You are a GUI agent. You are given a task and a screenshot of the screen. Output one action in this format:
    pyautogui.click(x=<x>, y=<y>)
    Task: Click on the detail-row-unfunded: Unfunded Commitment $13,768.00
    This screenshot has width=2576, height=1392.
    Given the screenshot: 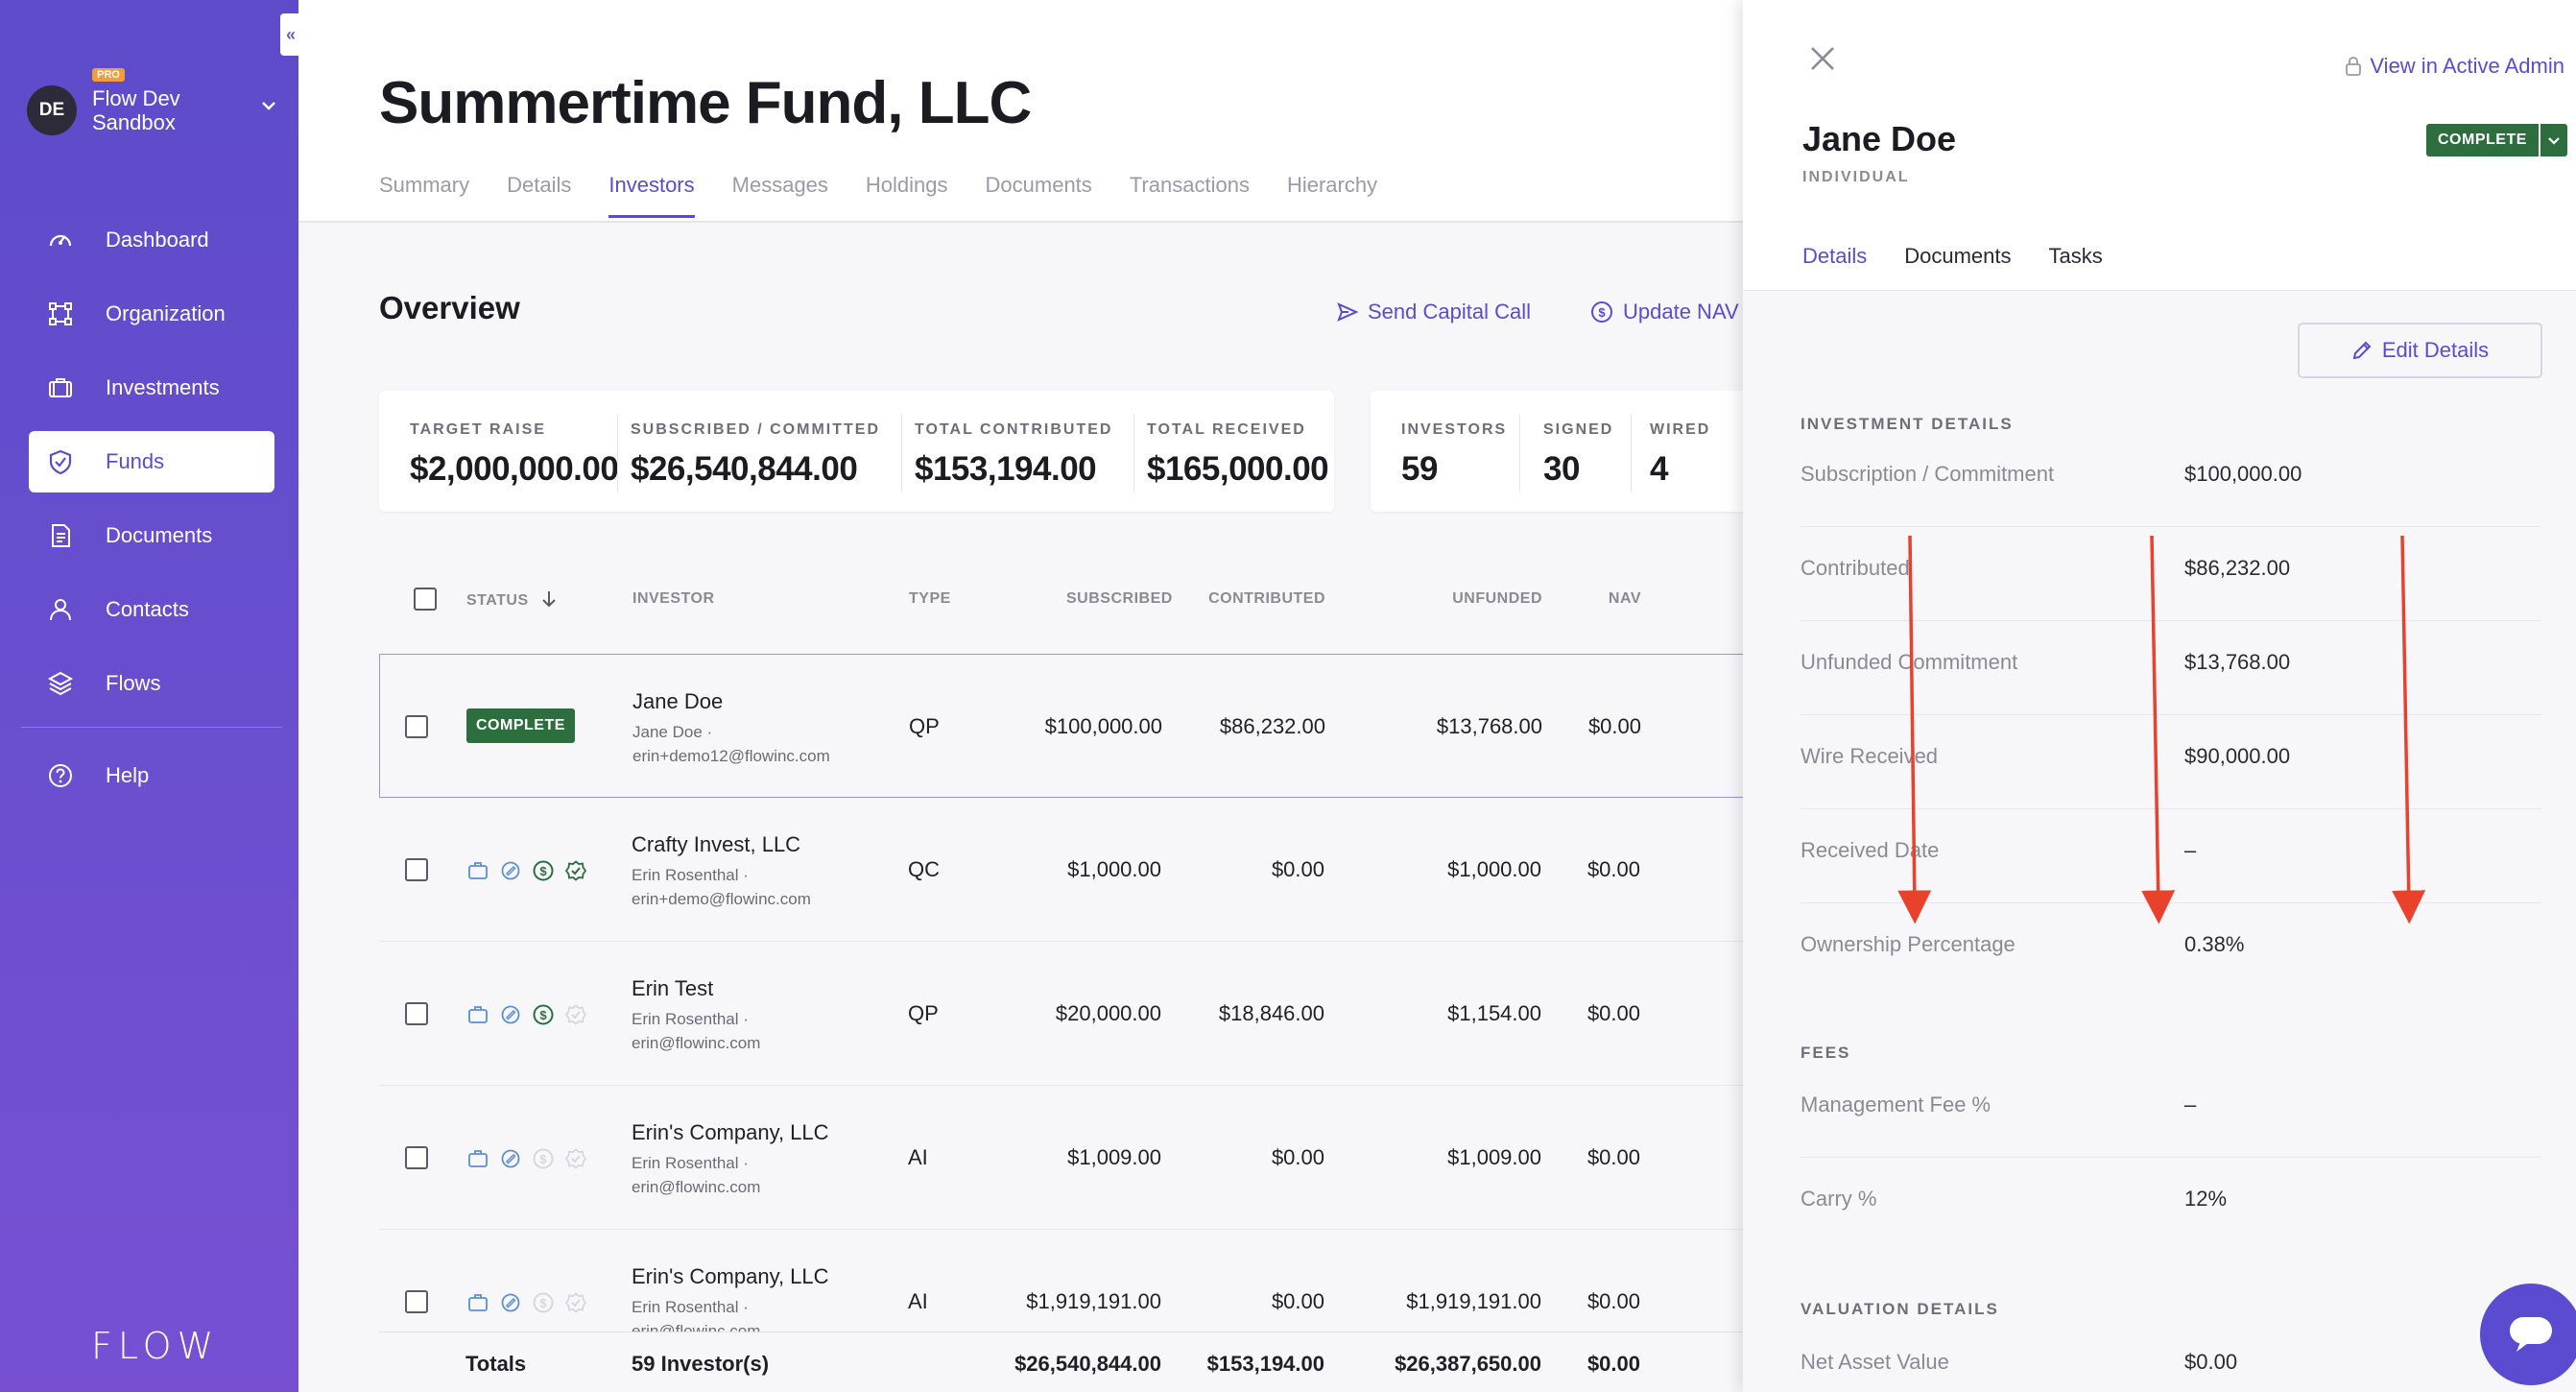 What is the action you would take?
    pyautogui.click(x=2171, y=668)
    